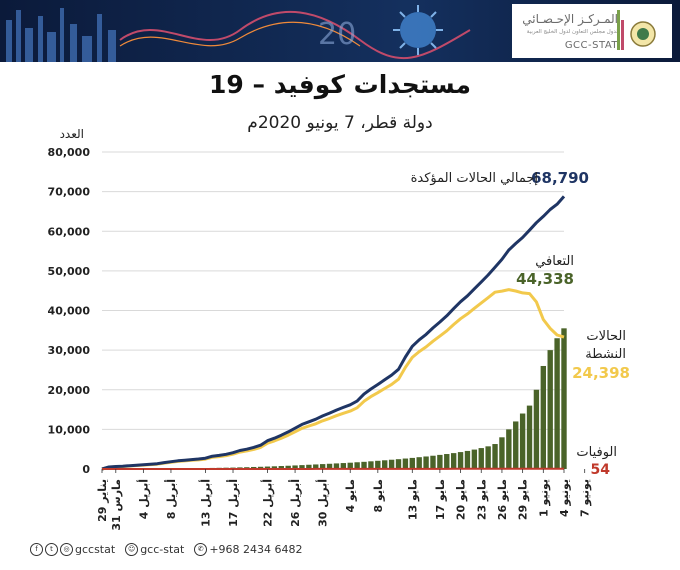 This screenshot has width=680, height=570. What do you see at coordinates (605, 345) in the screenshot?
I see `active-series-label: الحالات النشطة` at bounding box center [605, 345].